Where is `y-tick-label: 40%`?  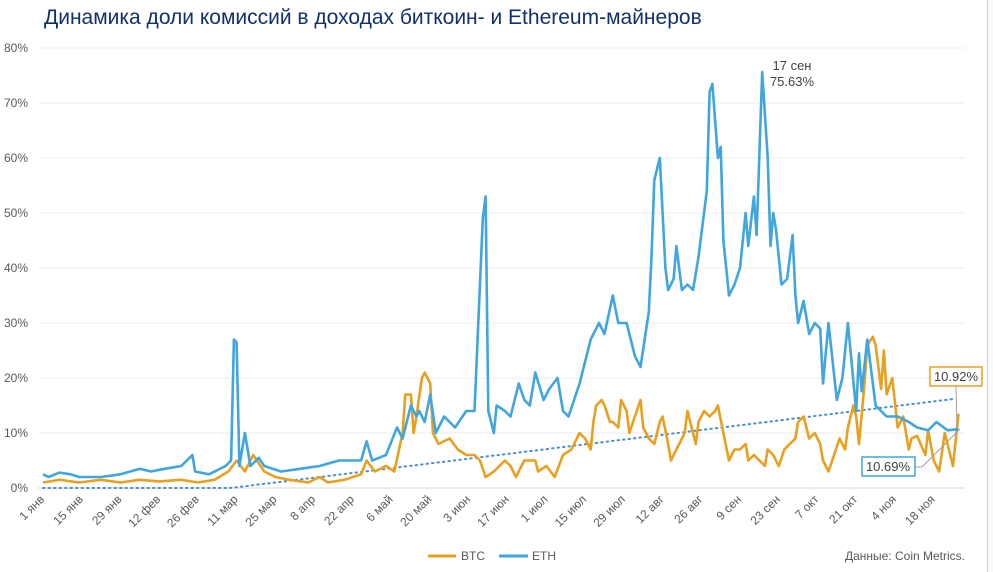 y-tick-label: 40% is located at coordinates (16, 268).